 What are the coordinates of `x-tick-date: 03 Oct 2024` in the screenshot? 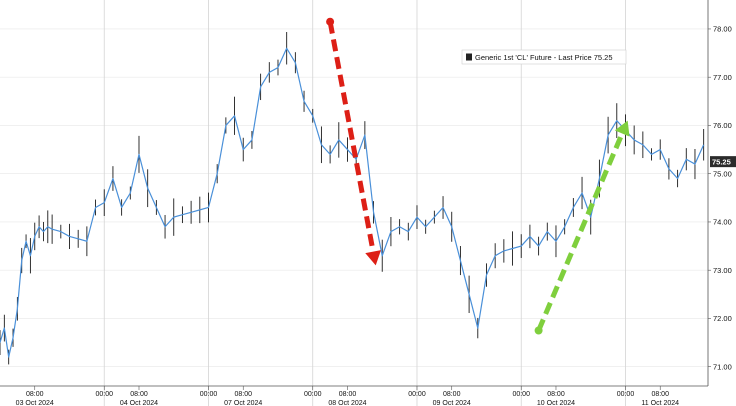 It's located at (35, 403).